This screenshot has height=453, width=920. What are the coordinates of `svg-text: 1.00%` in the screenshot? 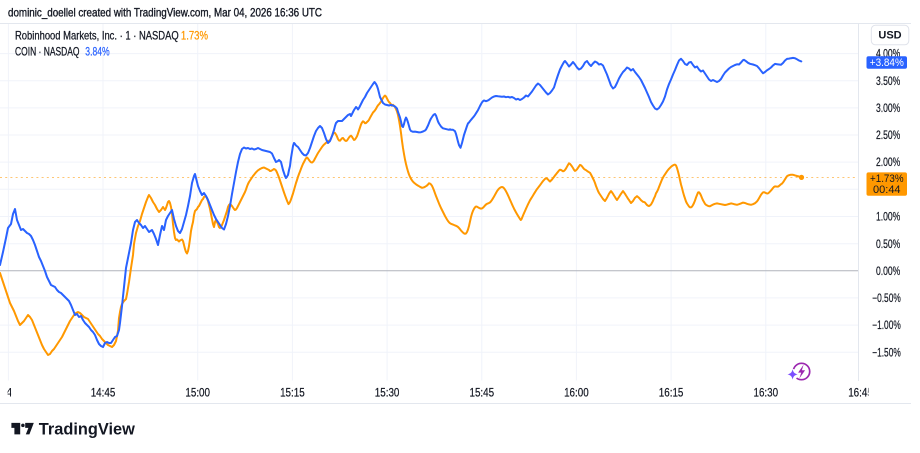 It's located at (888, 218).